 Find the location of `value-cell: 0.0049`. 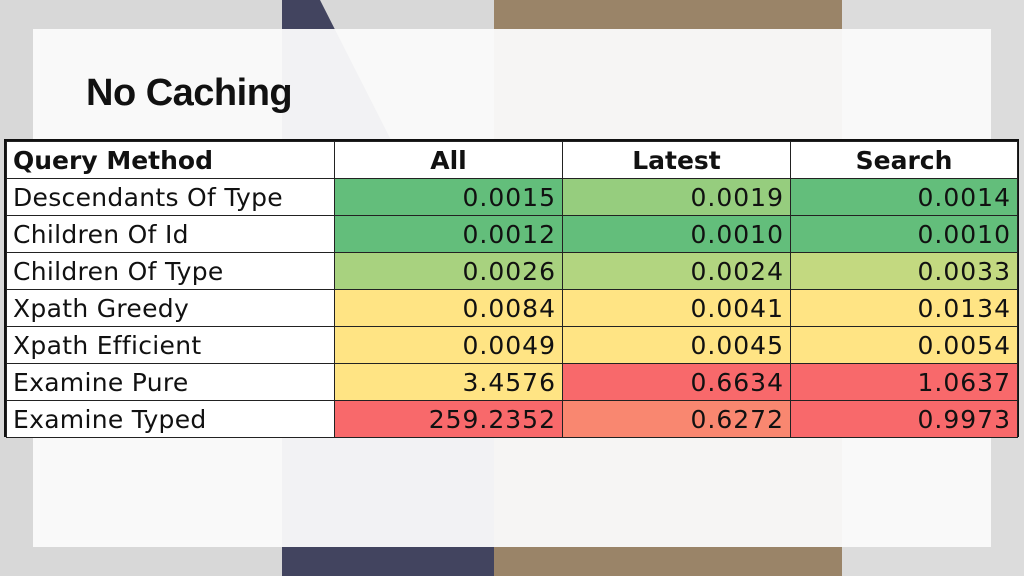

value-cell: 0.0049 is located at coordinates (448, 345).